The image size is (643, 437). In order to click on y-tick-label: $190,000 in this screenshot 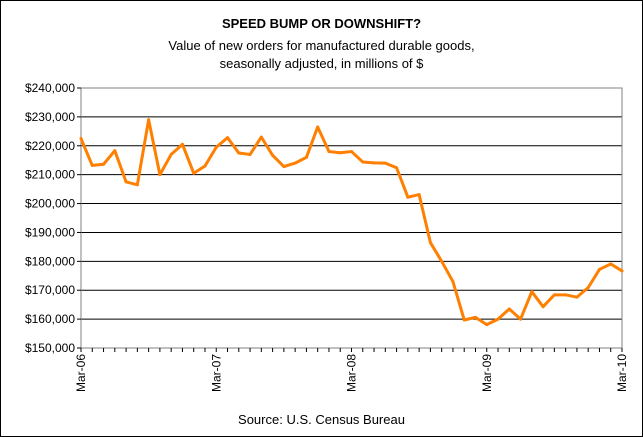, I will do `click(50, 232)`.